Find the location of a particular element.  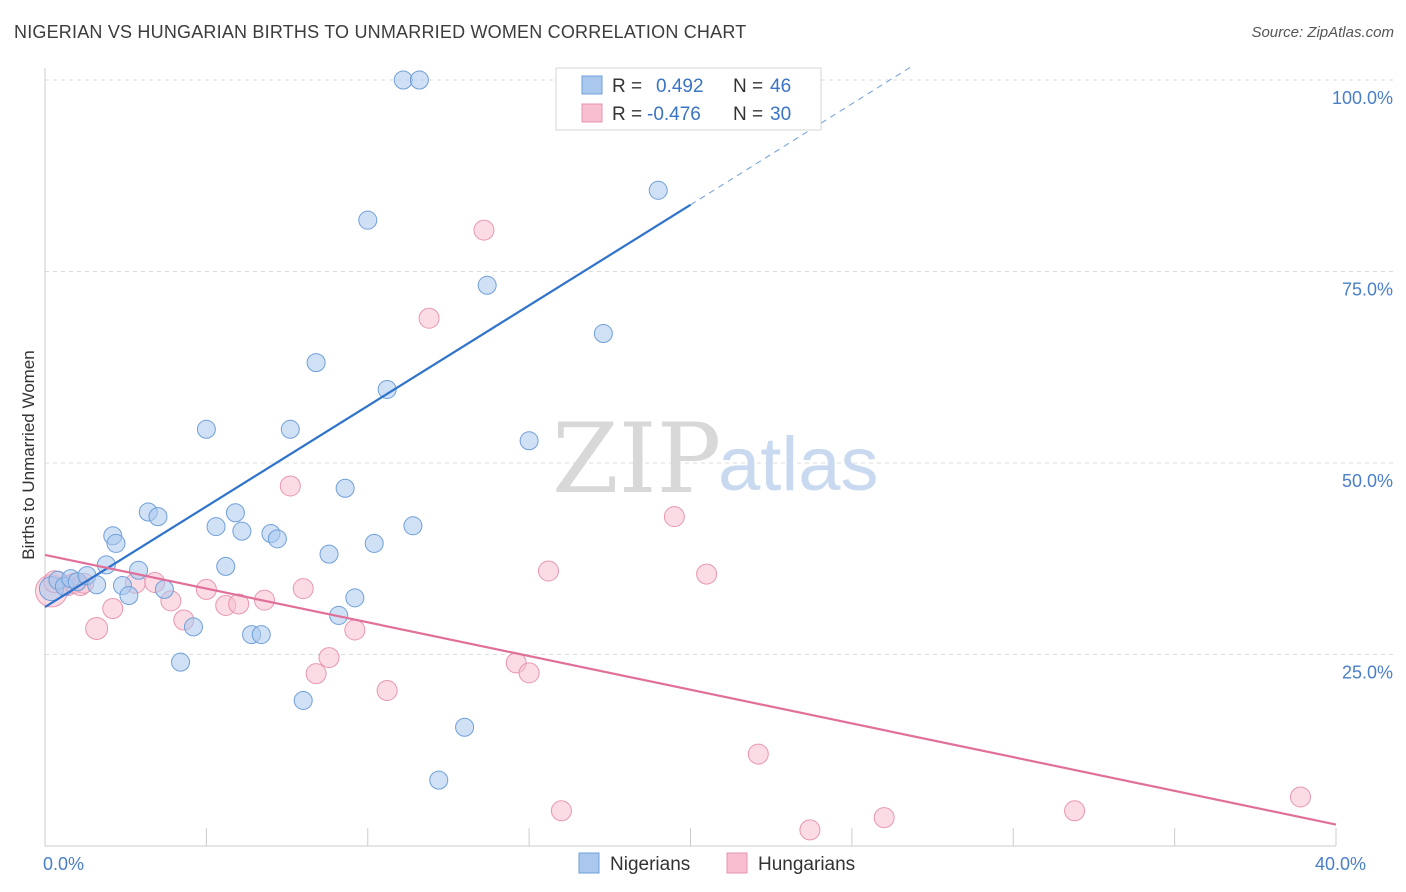

hungarians-r-label: R = is located at coordinates (627, 114).